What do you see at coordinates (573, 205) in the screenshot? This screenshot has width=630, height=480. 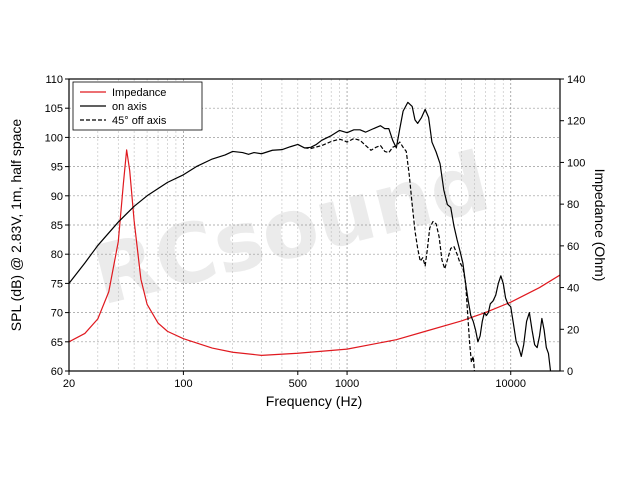 I see `y2-tick-label: 80` at bounding box center [573, 205].